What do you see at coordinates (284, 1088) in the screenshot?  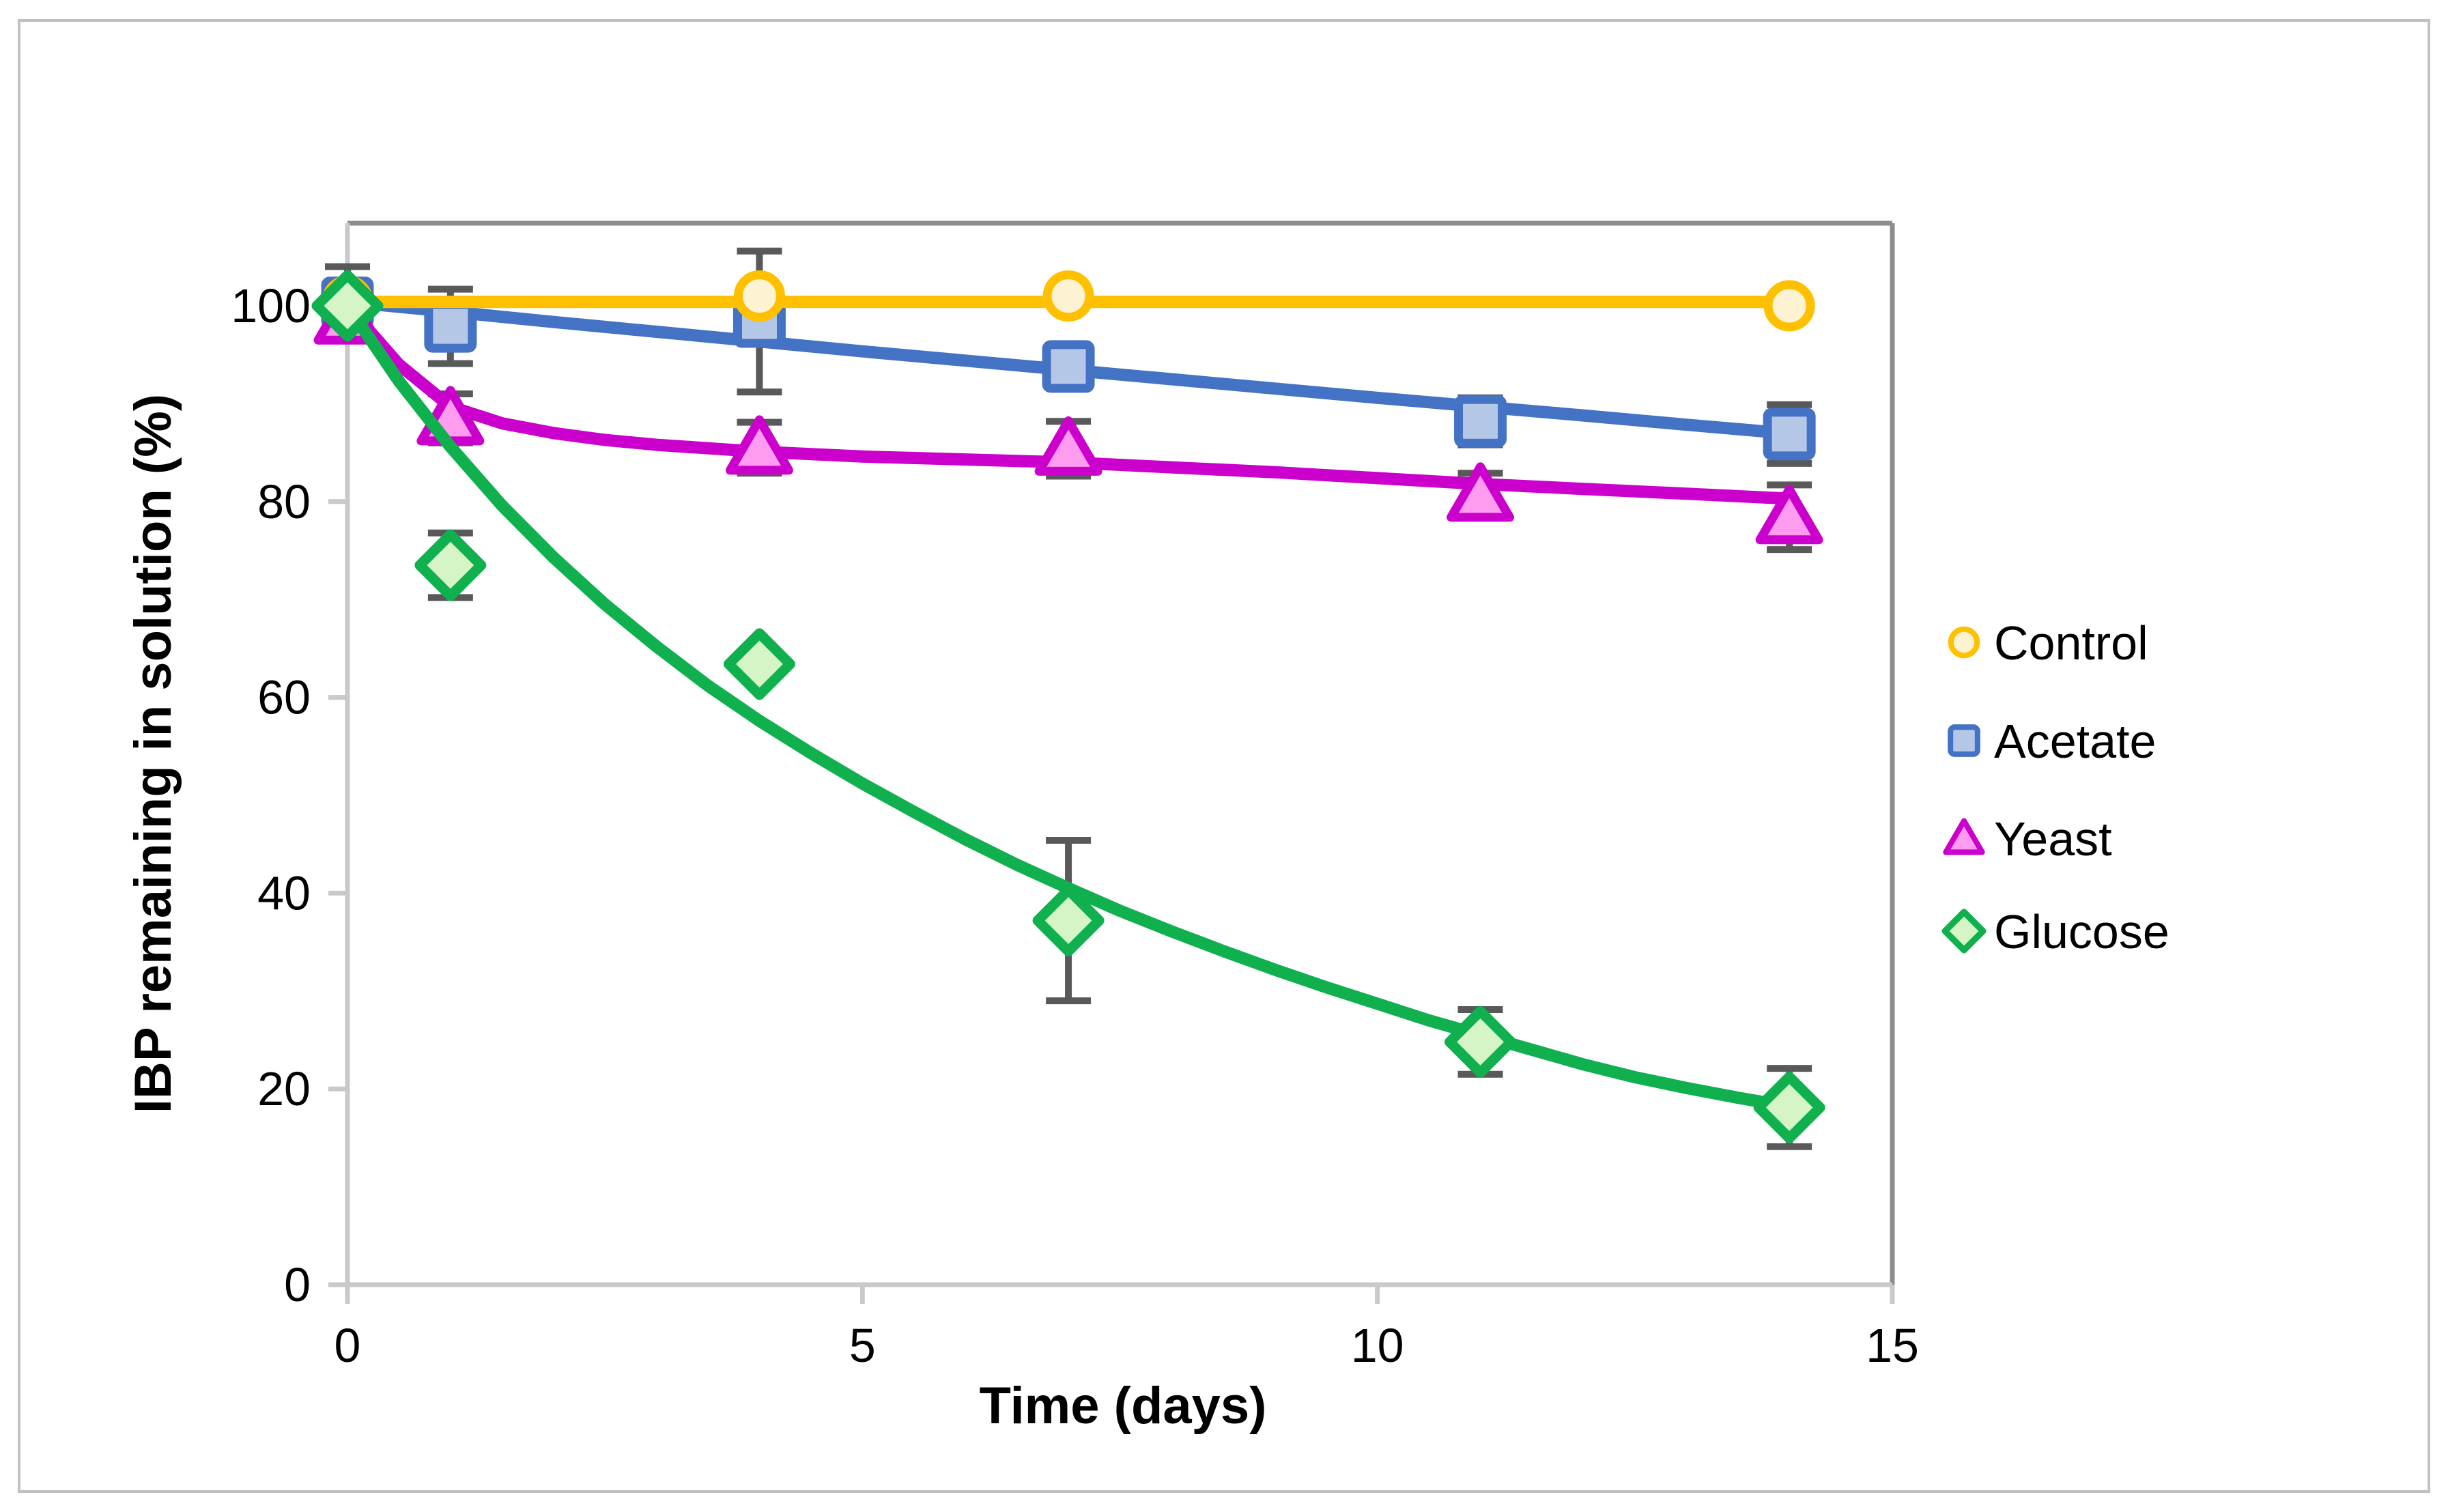 I see `y-tick-label: 20` at bounding box center [284, 1088].